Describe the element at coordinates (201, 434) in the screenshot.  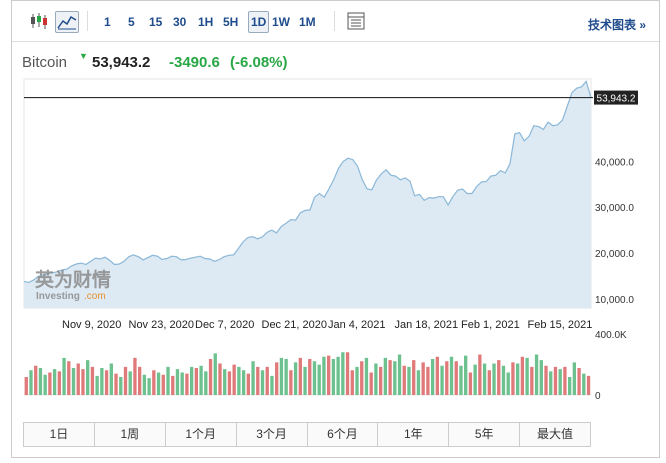
I see `range-tab-2: 1个月` at that location.